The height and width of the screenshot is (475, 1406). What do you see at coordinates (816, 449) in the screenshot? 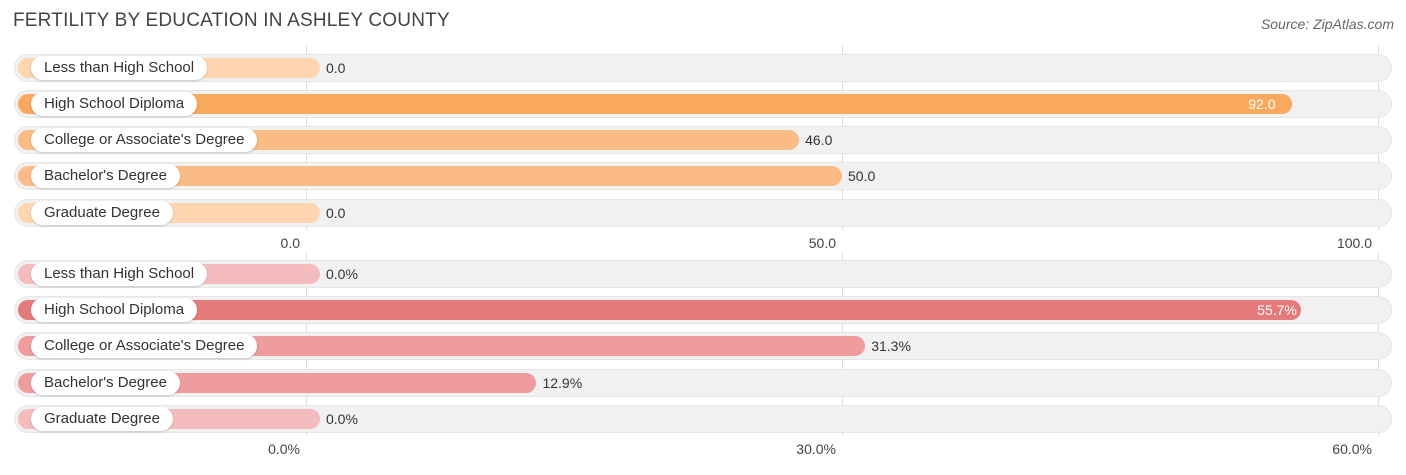
I see `tick-label: 30.0%` at bounding box center [816, 449].